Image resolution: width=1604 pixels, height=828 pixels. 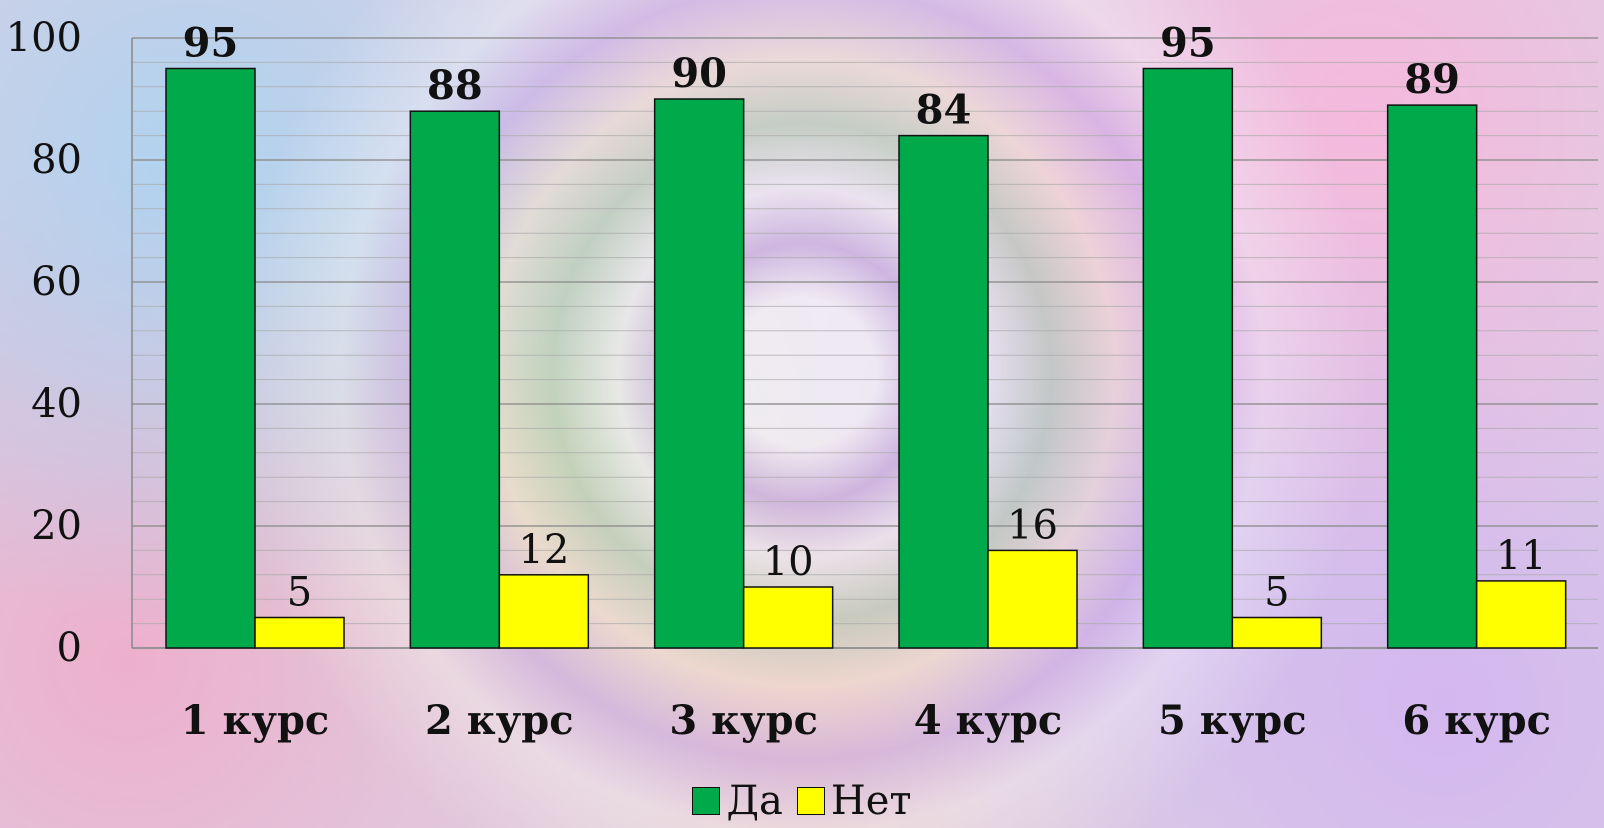 I want to click on data-label-no: 12, so click(x=543, y=550).